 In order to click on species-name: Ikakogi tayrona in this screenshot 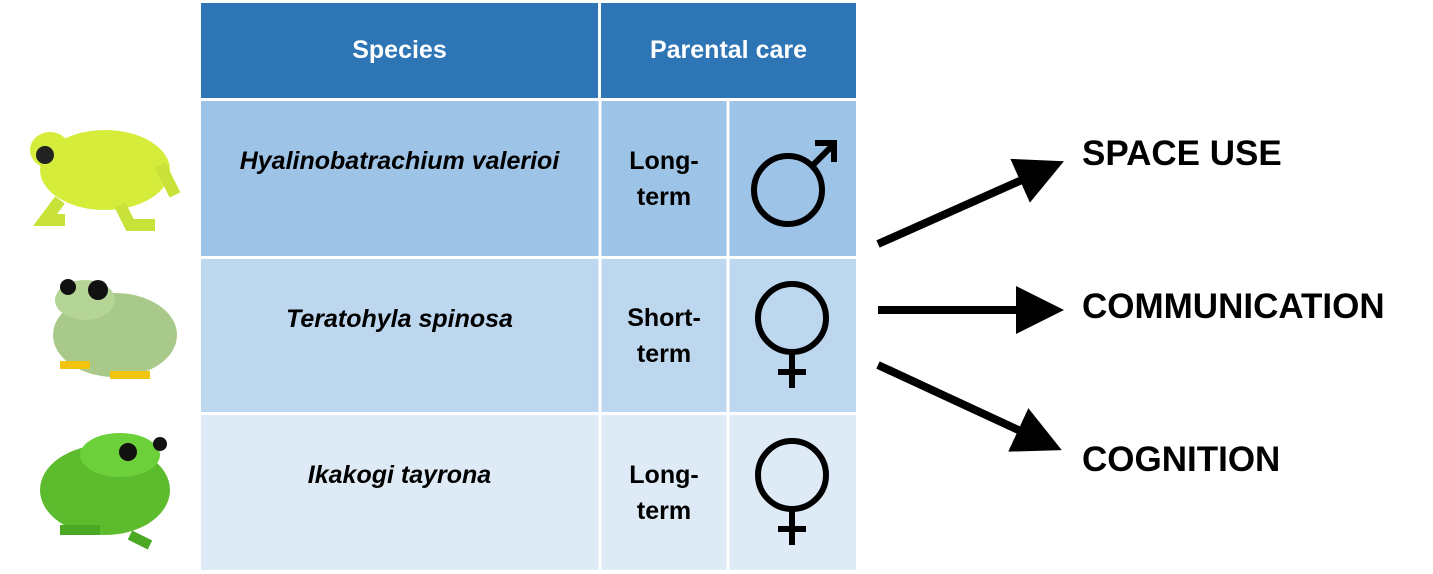, I will do `click(399, 474)`.